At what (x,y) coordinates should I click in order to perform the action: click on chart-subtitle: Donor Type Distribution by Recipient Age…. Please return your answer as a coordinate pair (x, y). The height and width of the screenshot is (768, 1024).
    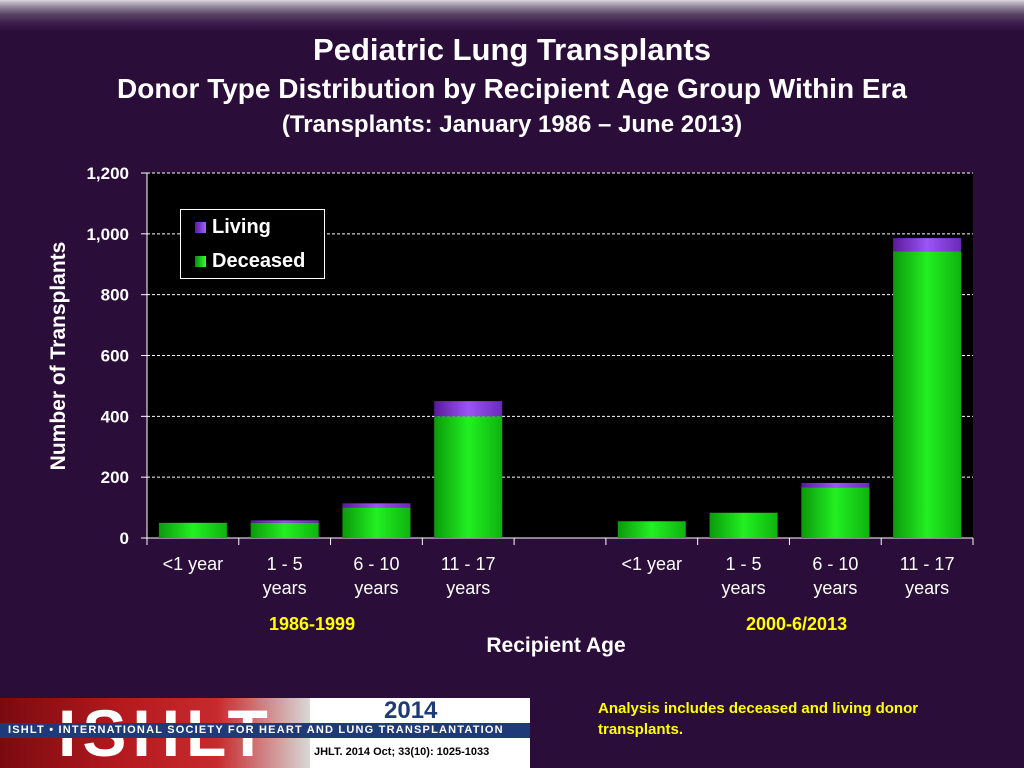
    Looking at the image, I should click on (512, 88).